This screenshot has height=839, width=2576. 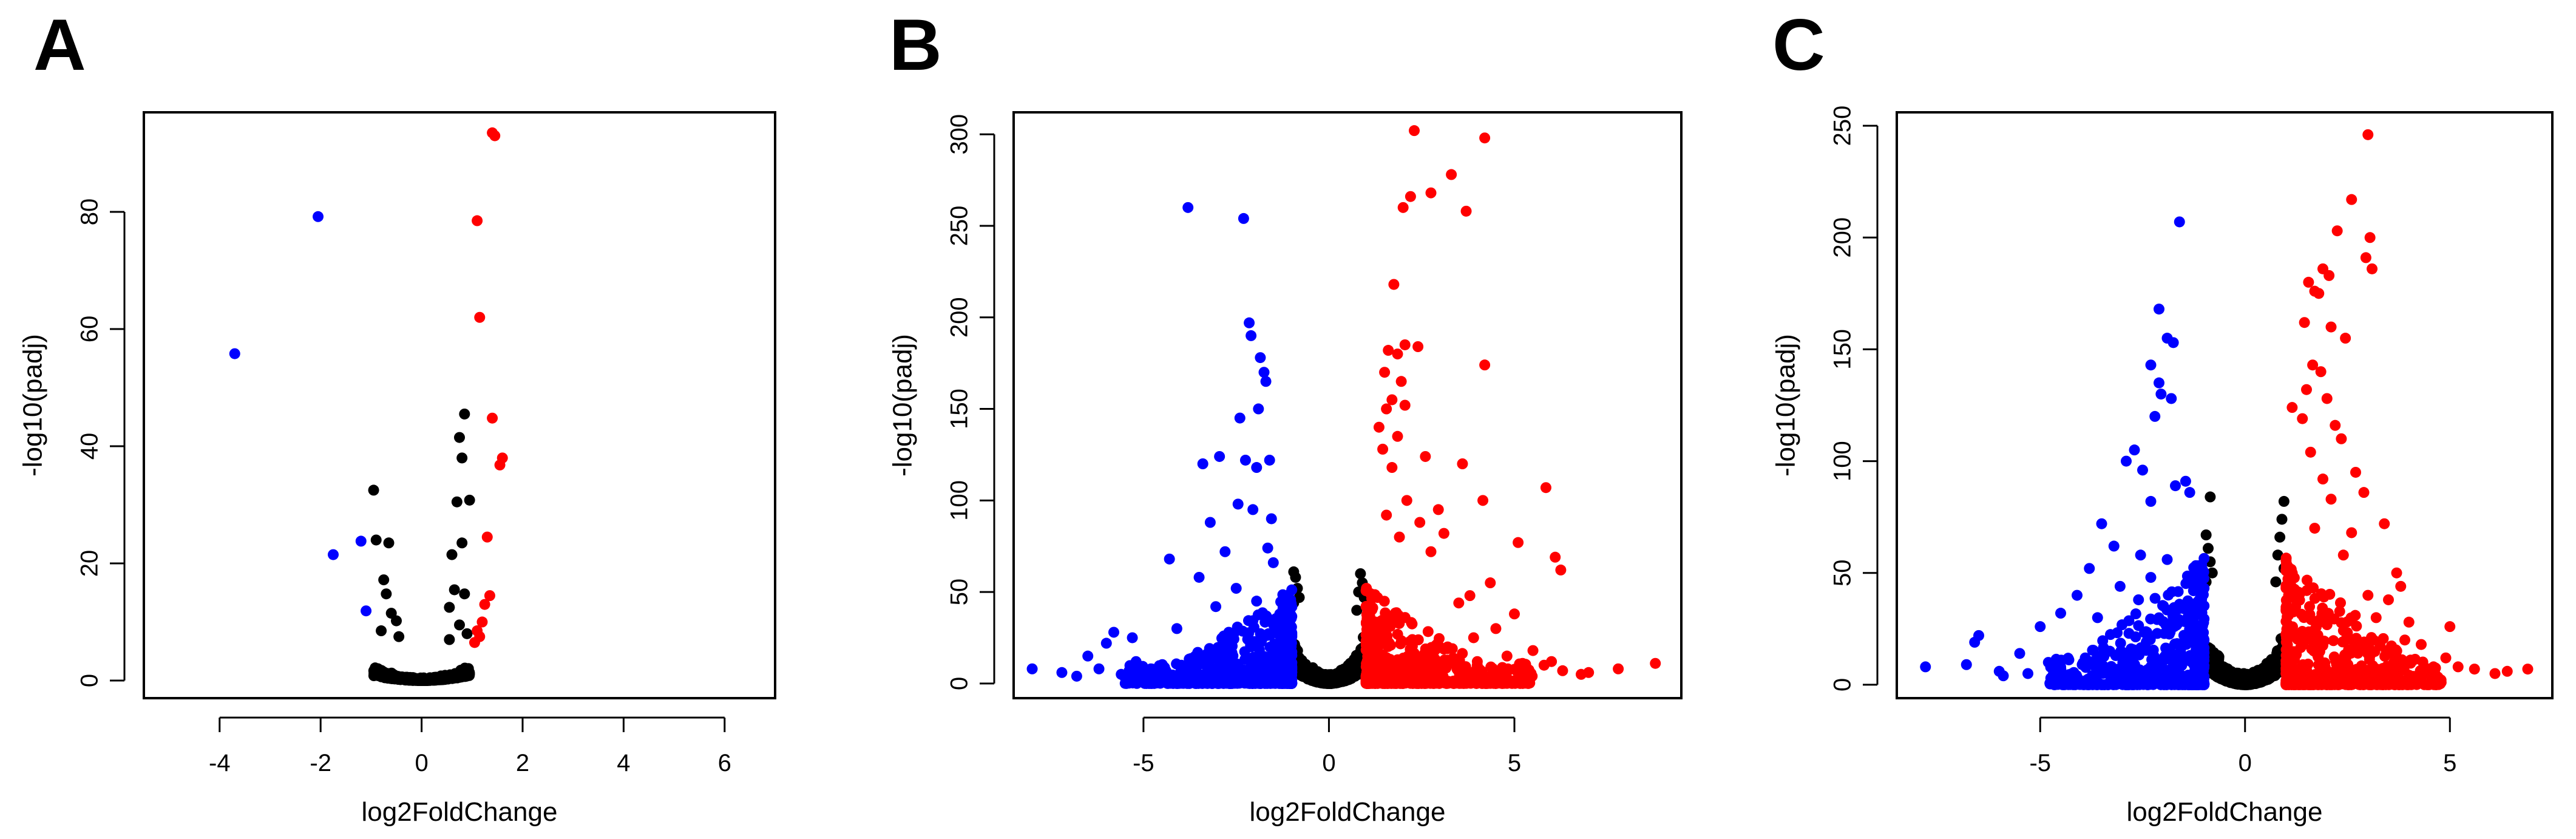 What do you see at coordinates (220, 763) in the screenshot?
I see `x-tick-label: -4` at bounding box center [220, 763].